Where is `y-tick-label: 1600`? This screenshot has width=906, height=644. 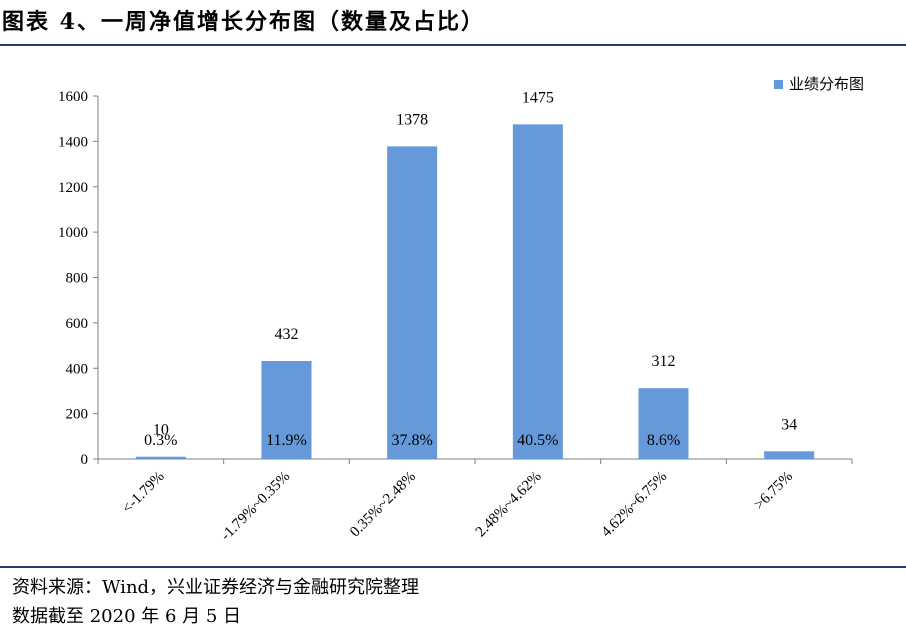
y-tick-label: 1600 is located at coordinates (73, 97).